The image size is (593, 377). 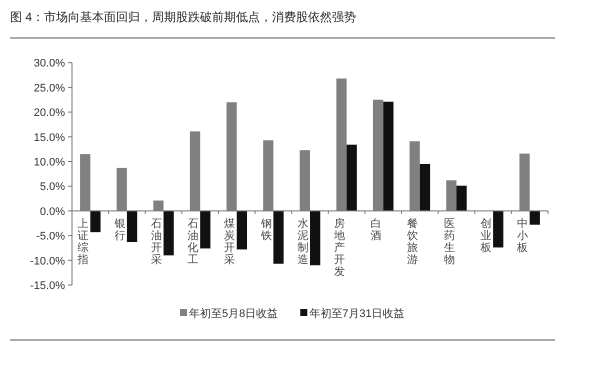 What do you see at coordinates (48, 261) in the screenshot?
I see `y-tick-label: -10.0%` at bounding box center [48, 261].